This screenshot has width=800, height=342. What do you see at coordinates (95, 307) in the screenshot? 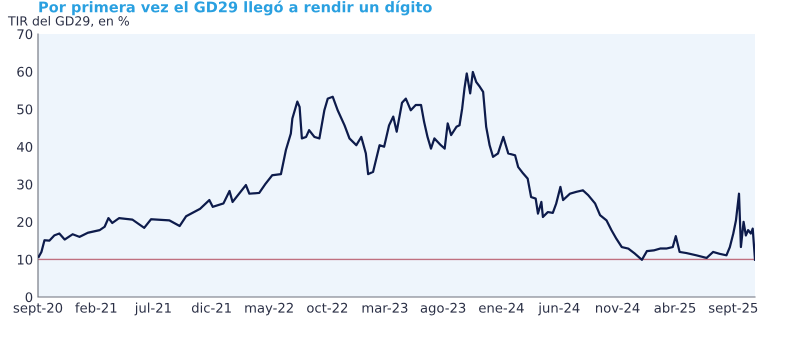
I see `x-tick-label: feb-21` at bounding box center [95, 307].